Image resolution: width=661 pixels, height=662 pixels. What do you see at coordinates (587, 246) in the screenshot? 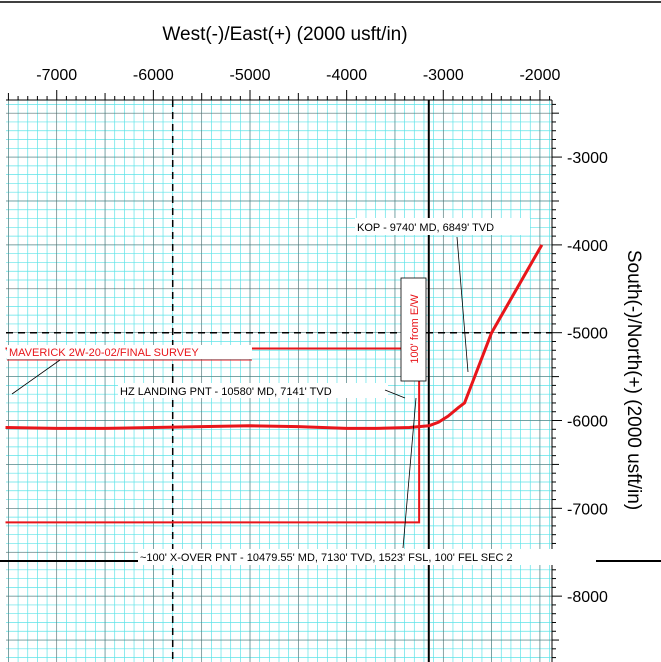
I see `y-tick-label: -4000` at bounding box center [587, 246].